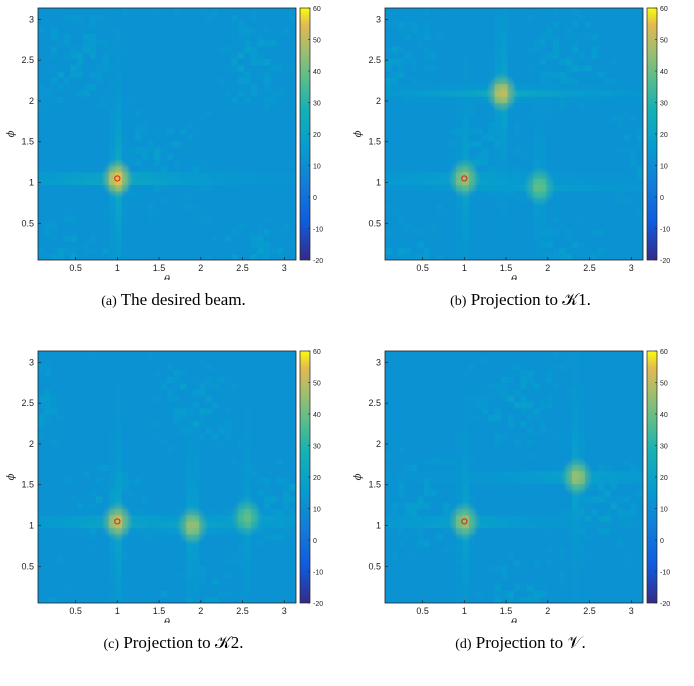  Describe the element at coordinates (664, 135) in the screenshot. I see `colorbar-tick-label: 20` at that location.